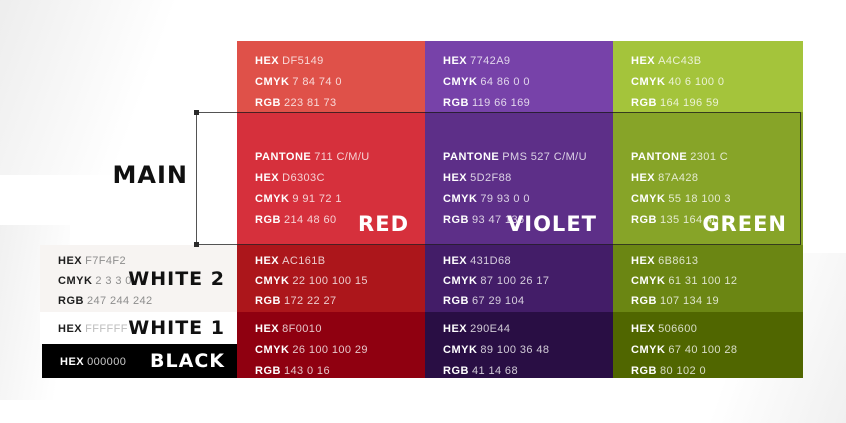 This screenshot has width=846, height=423. What do you see at coordinates (519, 327) in the screenshot?
I see `hex-line: HEX 290E44` at bounding box center [519, 327].